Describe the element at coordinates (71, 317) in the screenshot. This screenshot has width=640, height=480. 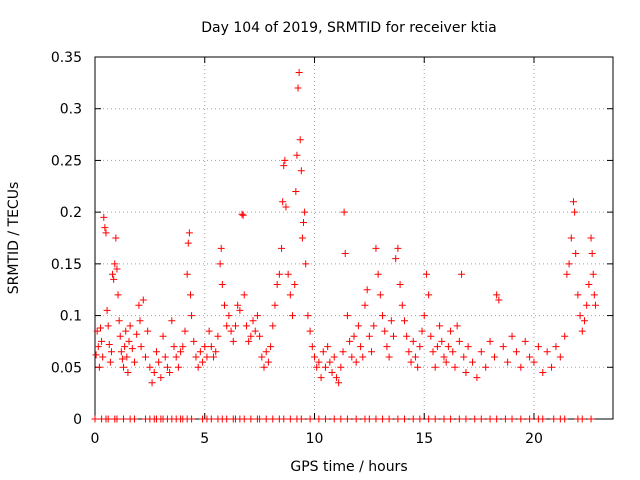
I see `y-tick-label: 0.1` at that location.